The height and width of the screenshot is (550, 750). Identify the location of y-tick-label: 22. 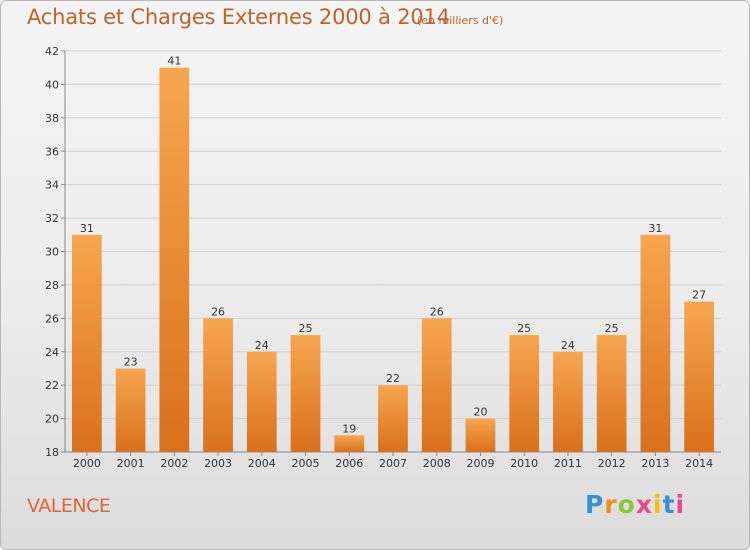
(52, 385).